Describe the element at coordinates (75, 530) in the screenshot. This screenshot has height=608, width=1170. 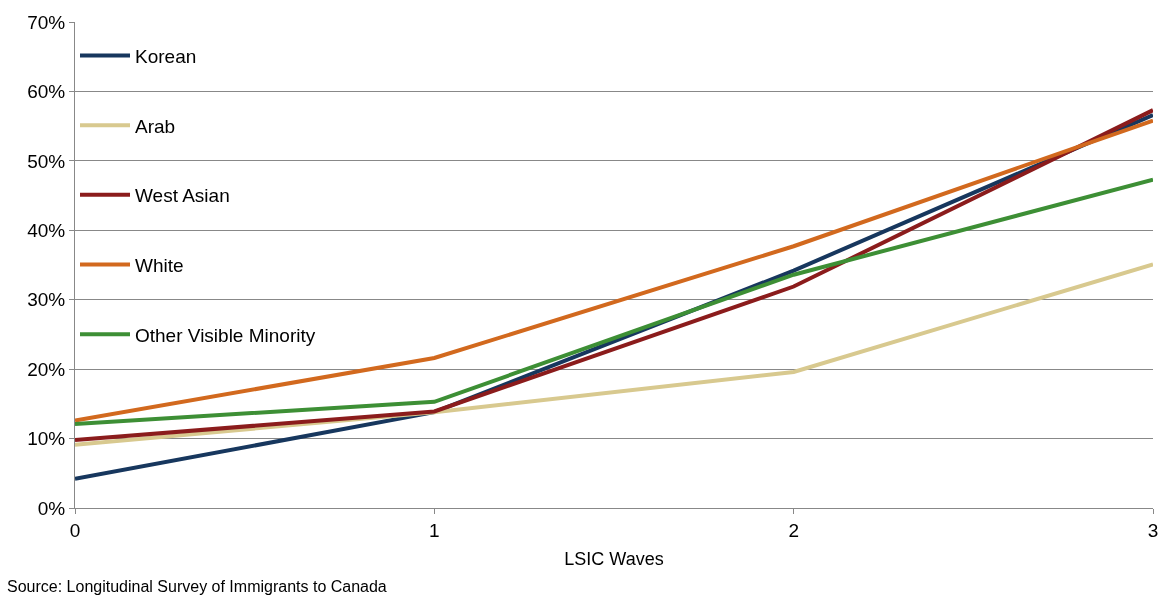
I see `x-tick-label: 0` at that location.